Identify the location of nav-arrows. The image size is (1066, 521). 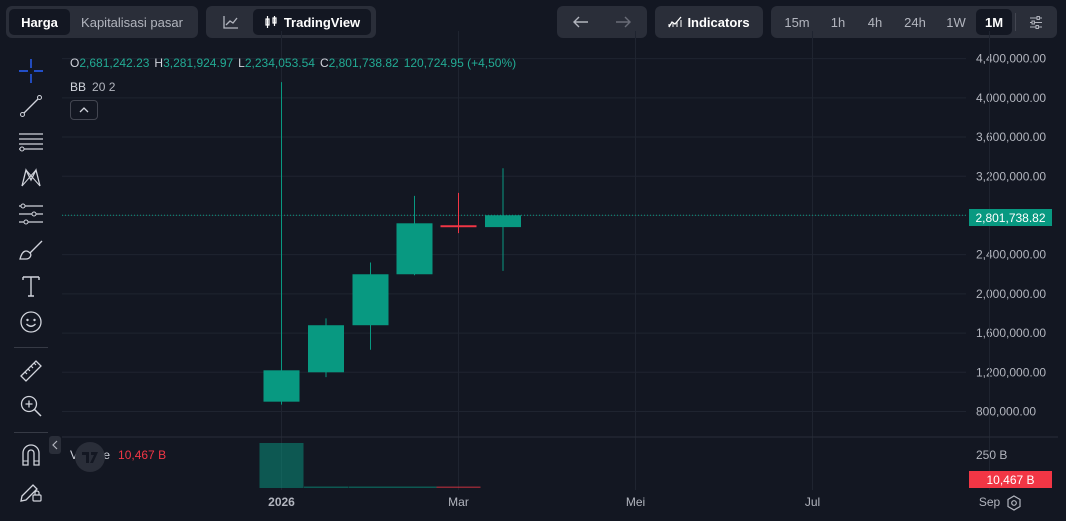
(602, 22).